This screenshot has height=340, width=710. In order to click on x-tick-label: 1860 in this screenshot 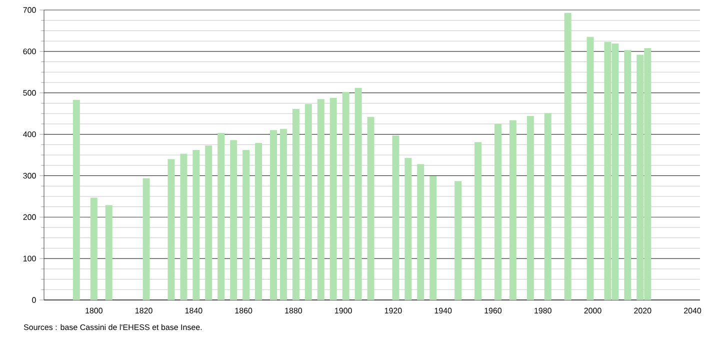, I will do `click(243, 311)`.